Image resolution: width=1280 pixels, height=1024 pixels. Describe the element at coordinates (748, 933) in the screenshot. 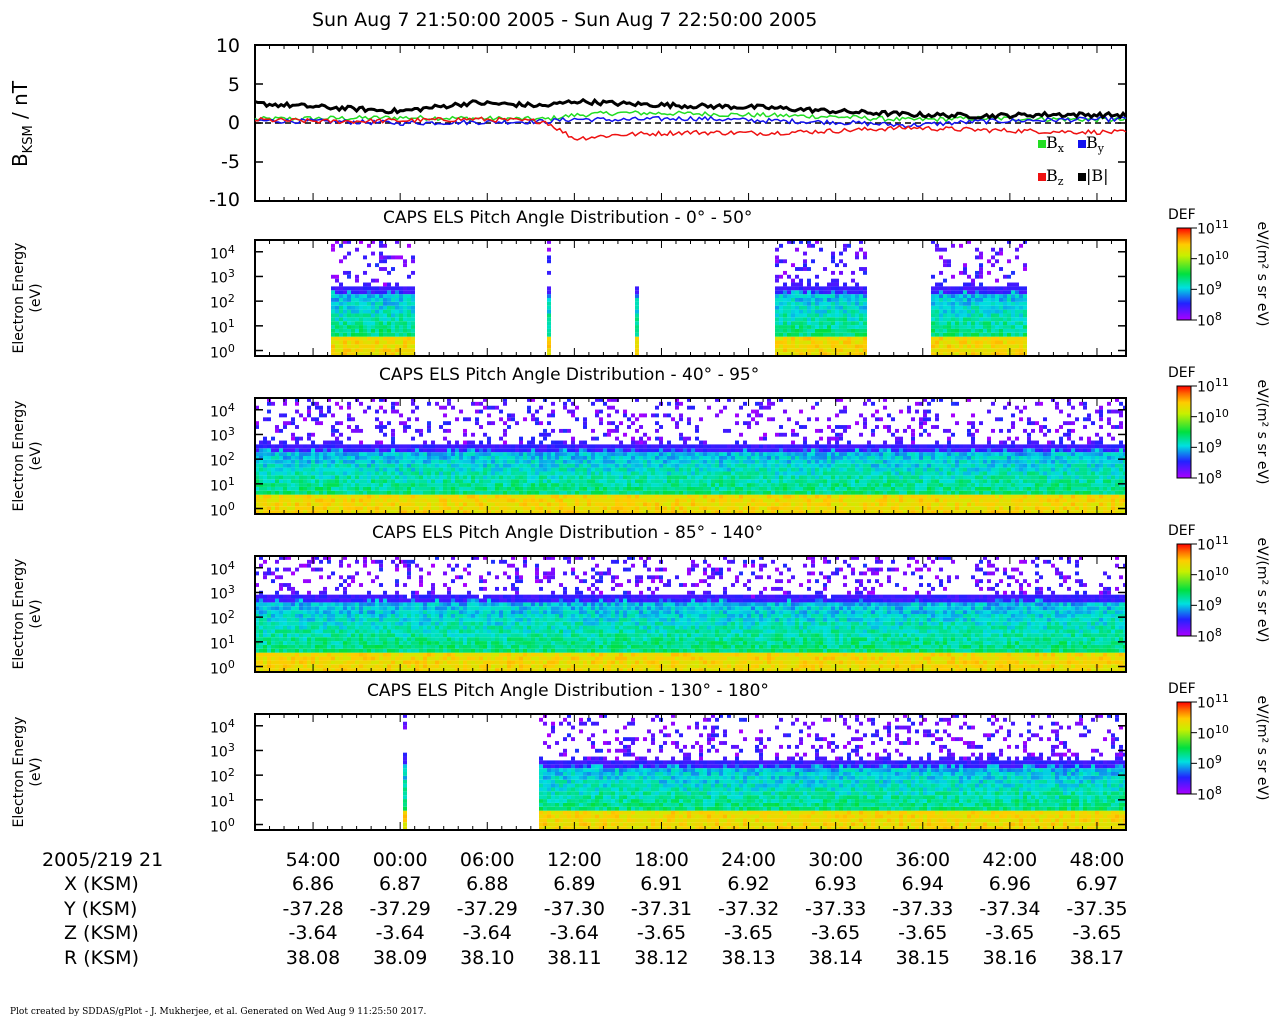

I see `eph-value: -3.65` at that location.